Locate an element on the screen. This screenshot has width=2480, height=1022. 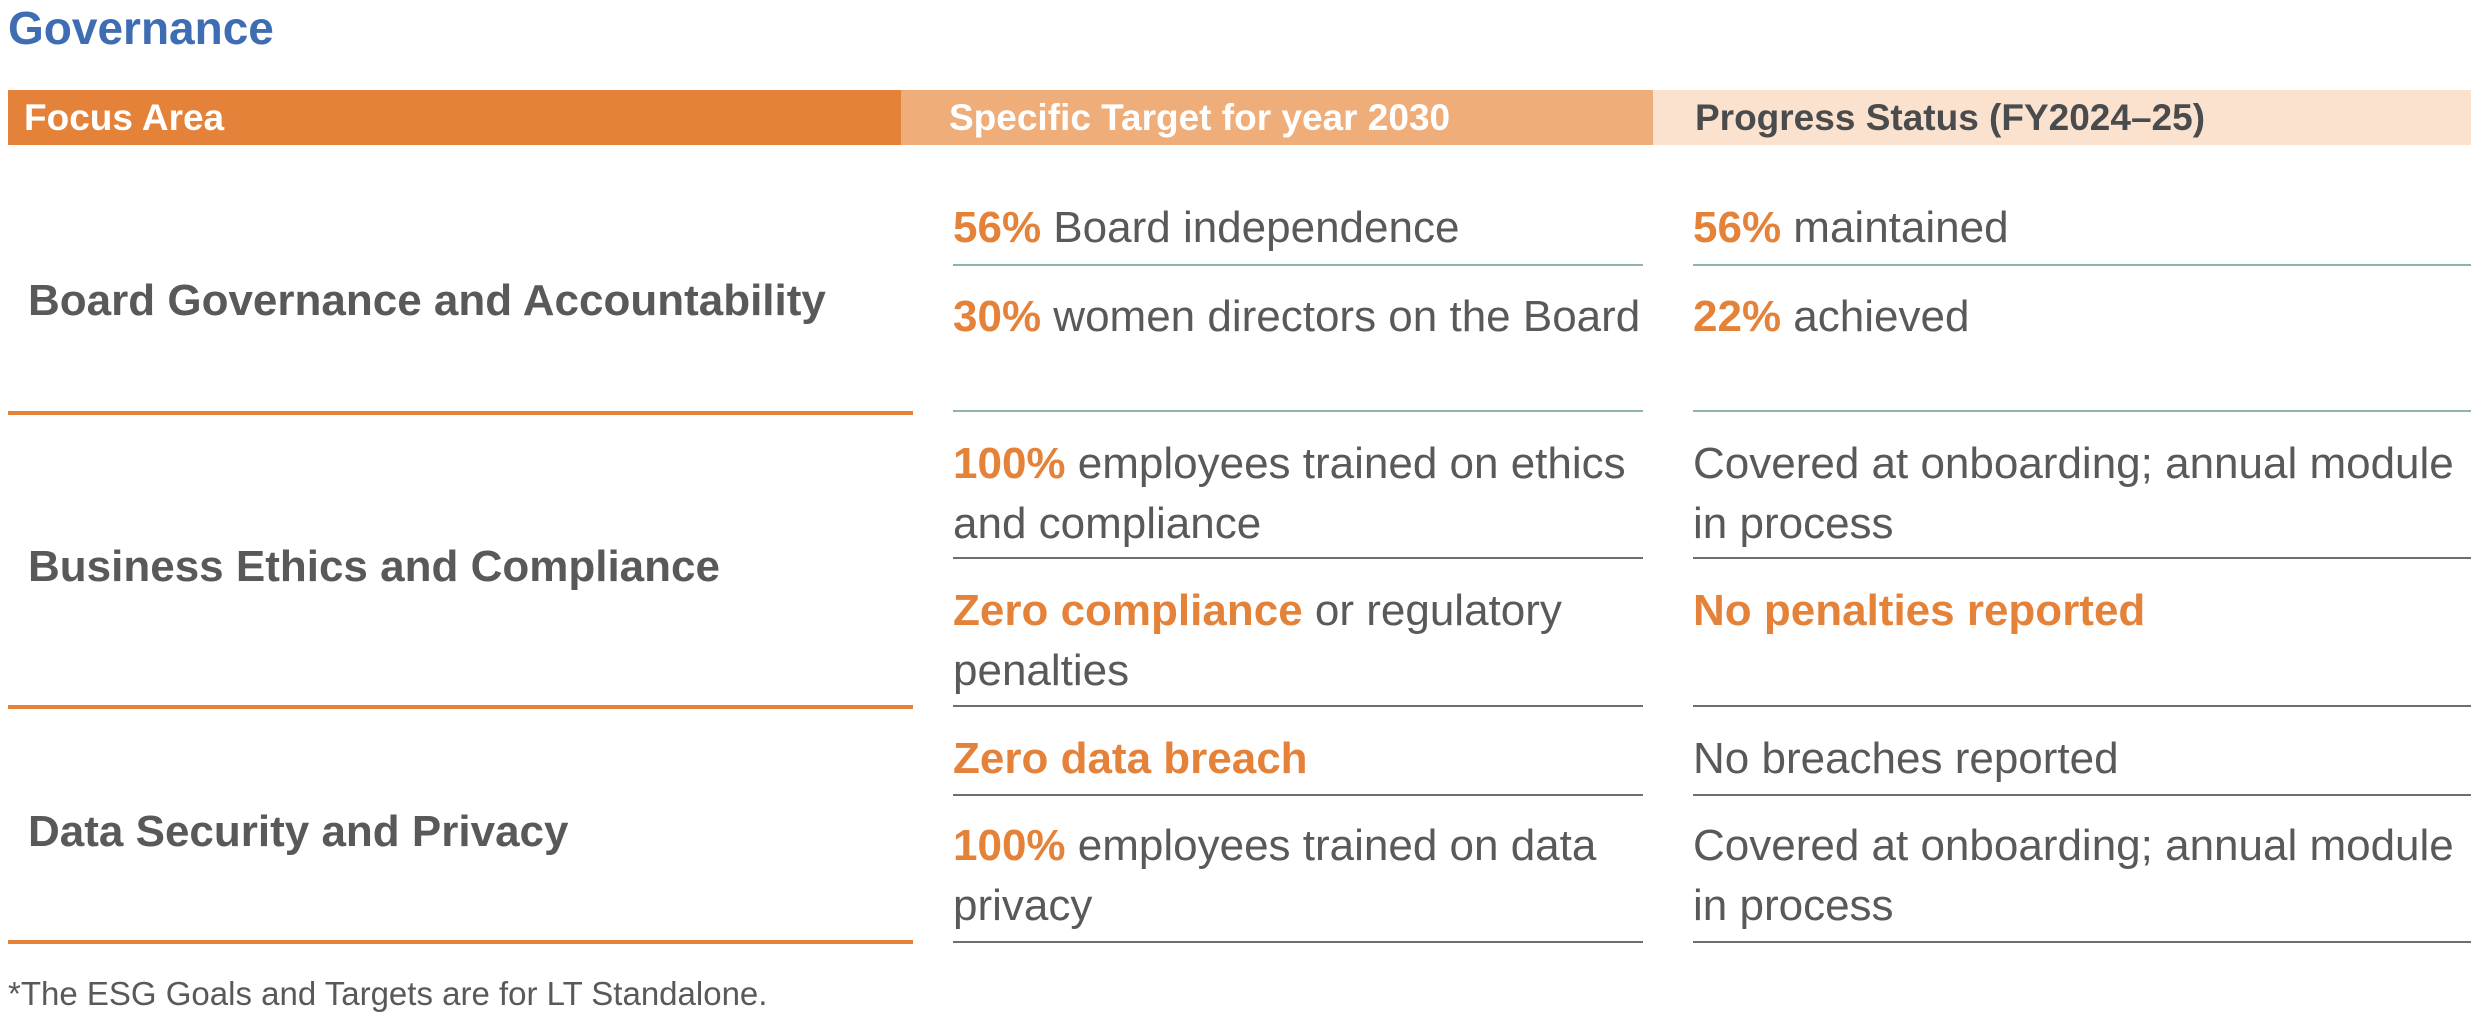
target-cell: 100% employees trained on data privacy is located at coordinates (1298, 876).